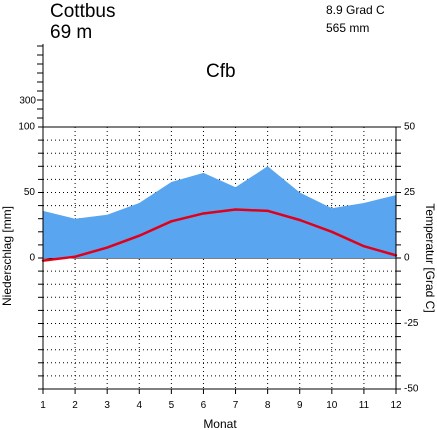  I want to click on right-tick-label: -50, so click(411, 389).